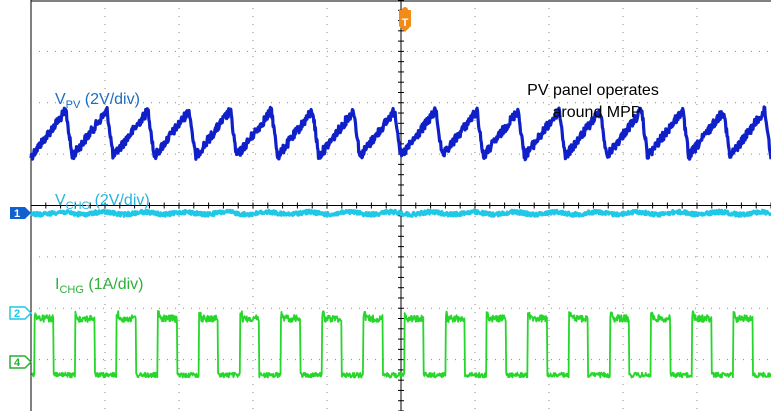 The image size is (771, 411). I want to click on annotation-line-1: PV panel operates, so click(593, 90).